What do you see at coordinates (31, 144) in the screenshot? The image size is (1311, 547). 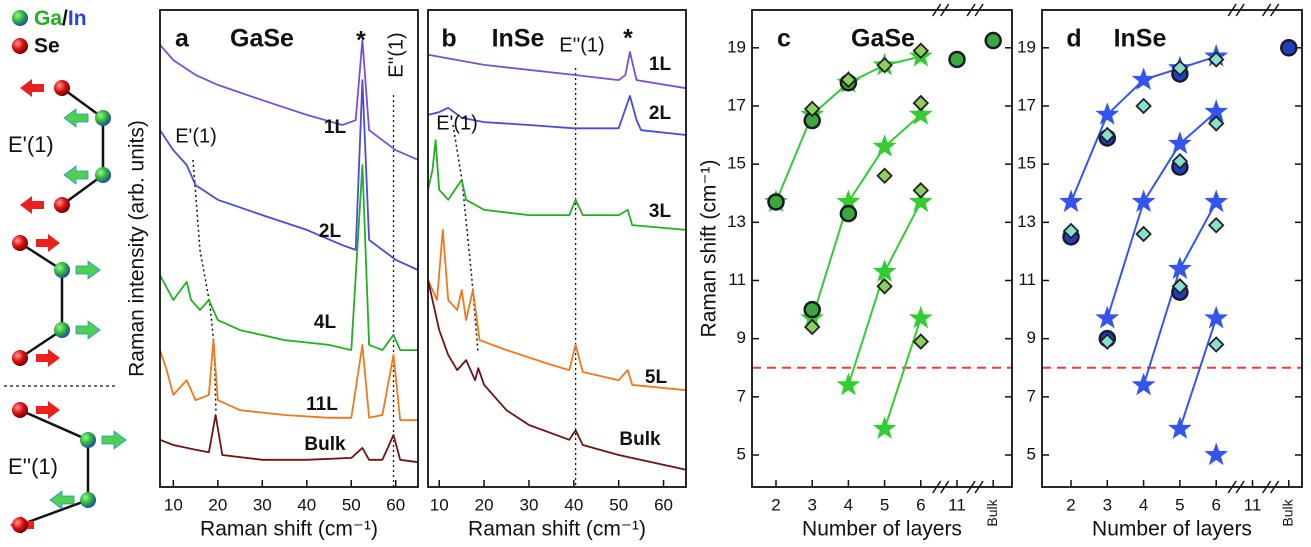 I see `mode-label: E'(1)` at bounding box center [31, 144].